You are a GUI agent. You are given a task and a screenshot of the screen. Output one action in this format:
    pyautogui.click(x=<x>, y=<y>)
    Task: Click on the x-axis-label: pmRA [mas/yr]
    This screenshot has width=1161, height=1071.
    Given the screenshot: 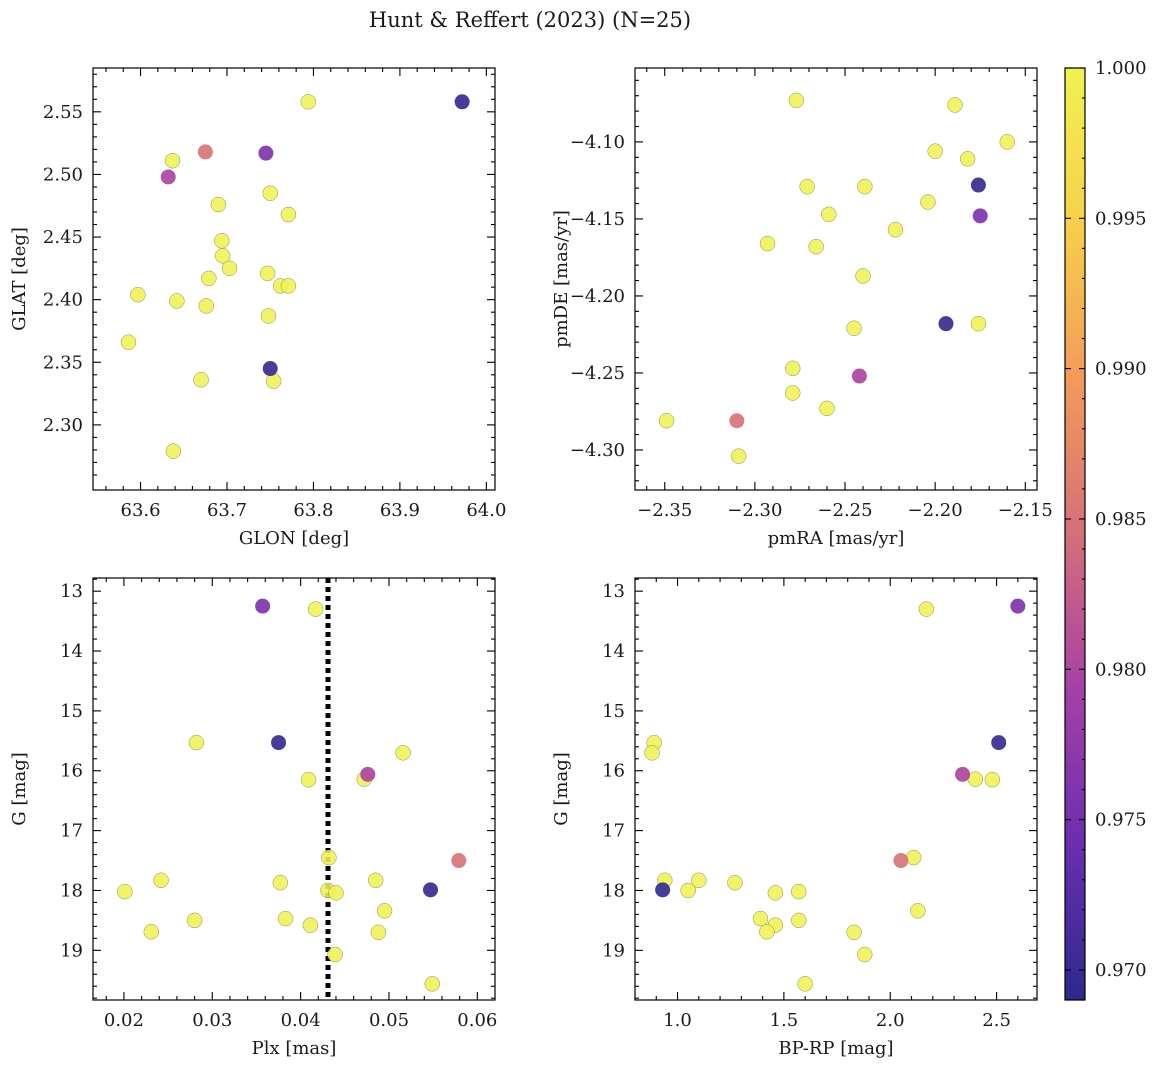 What is the action you would take?
    pyautogui.click(x=836, y=538)
    